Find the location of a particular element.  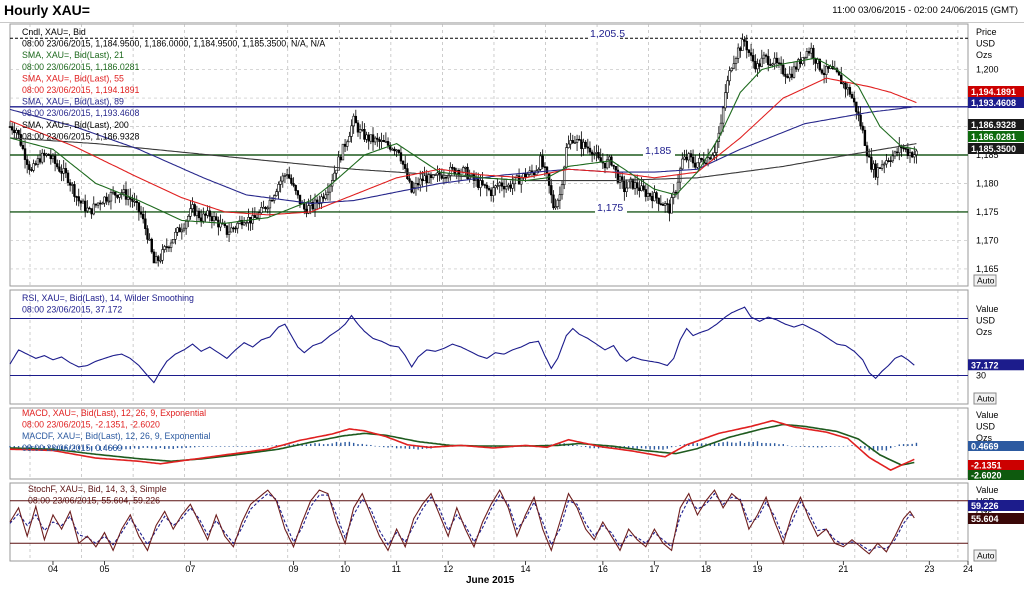

x-tick-label: 16 is located at coordinates (603, 569).